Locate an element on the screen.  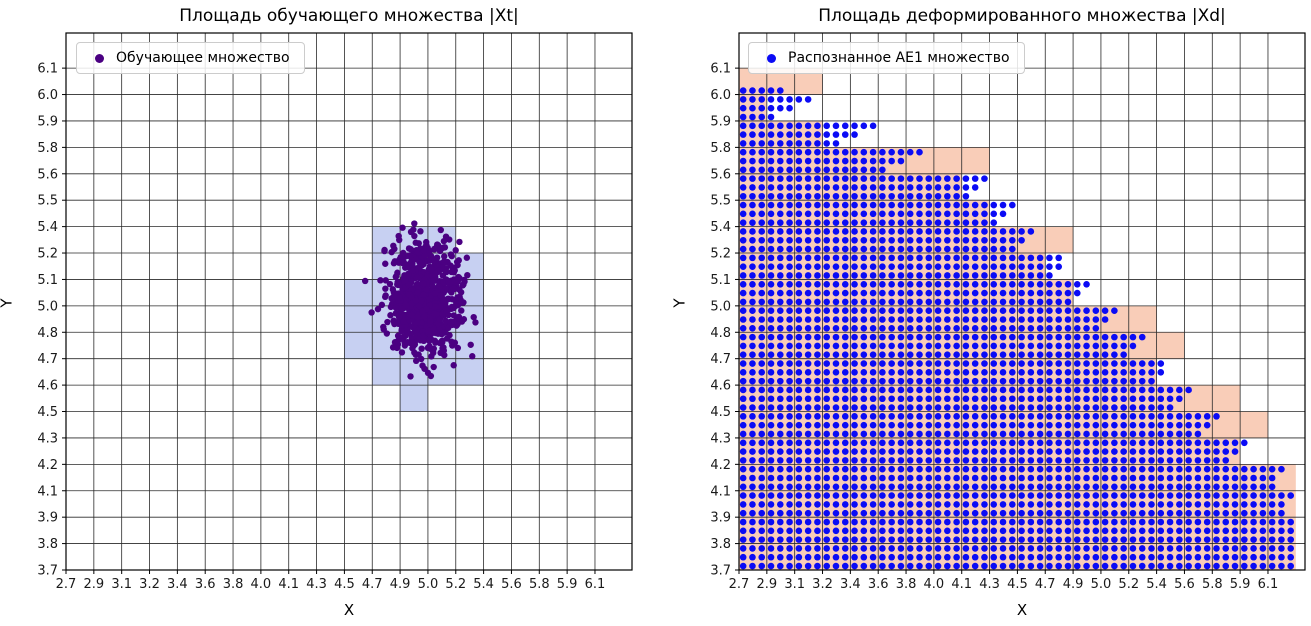
training-legend: Обучающее множество is located at coordinates (190, 58).